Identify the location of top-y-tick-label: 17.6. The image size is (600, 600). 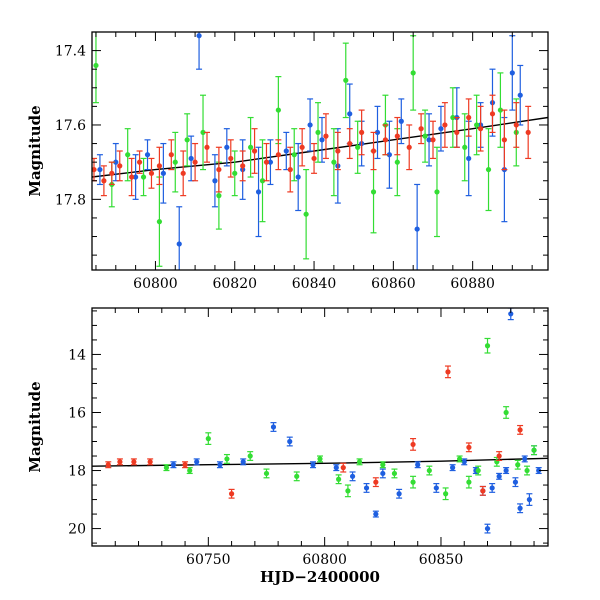
(70, 126).